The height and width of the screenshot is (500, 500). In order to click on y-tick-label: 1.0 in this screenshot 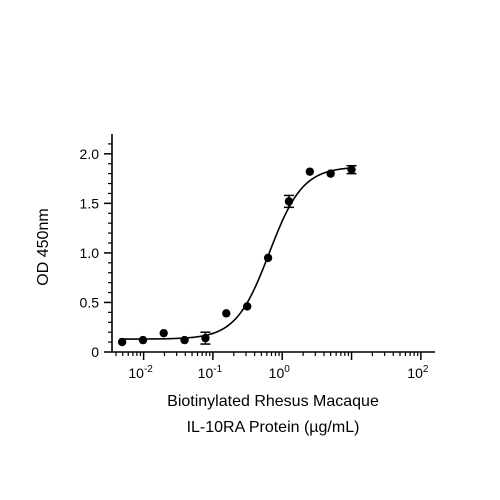, I will do `click(90, 253)`.